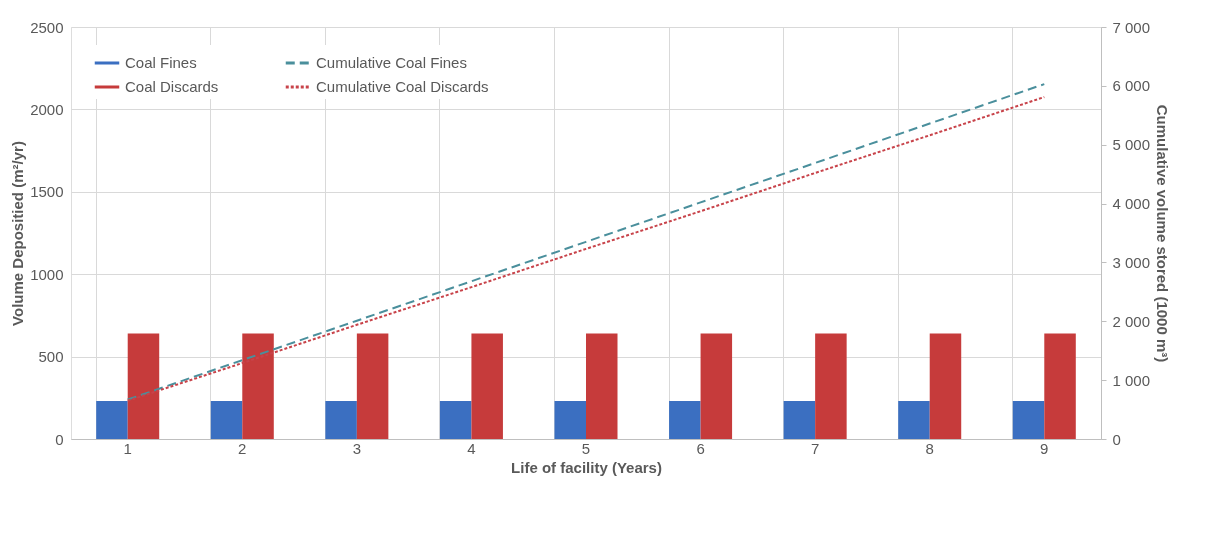  What do you see at coordinates (18, 233) in the screenshot?
I see `y-axis-title: Volume Depositied (m²/yr)` at bounding box center [18, 233].